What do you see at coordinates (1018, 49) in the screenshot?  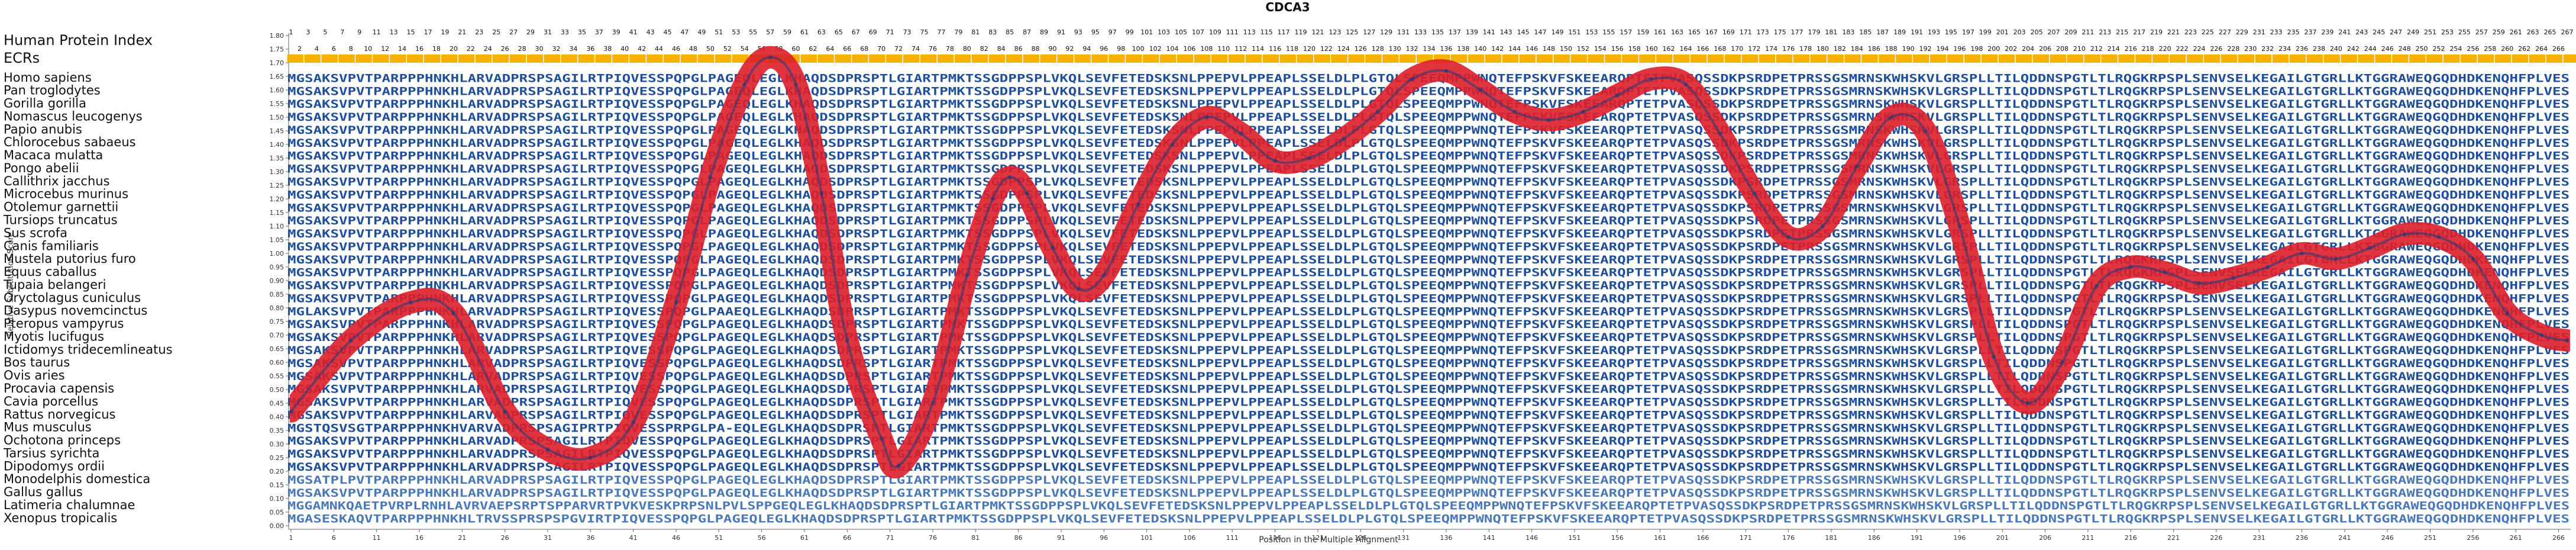 I see `human-index-number: 86` at bounding box center [1018, 49].